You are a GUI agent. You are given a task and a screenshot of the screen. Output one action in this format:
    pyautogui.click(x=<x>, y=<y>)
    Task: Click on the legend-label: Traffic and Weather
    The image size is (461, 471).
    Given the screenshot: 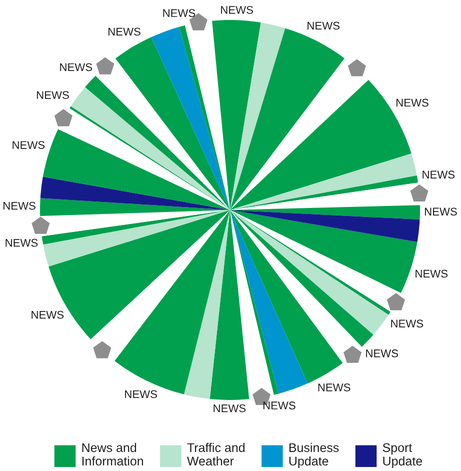 What is the action you would take?
    pyautogui.click(x=216, y=454)
    